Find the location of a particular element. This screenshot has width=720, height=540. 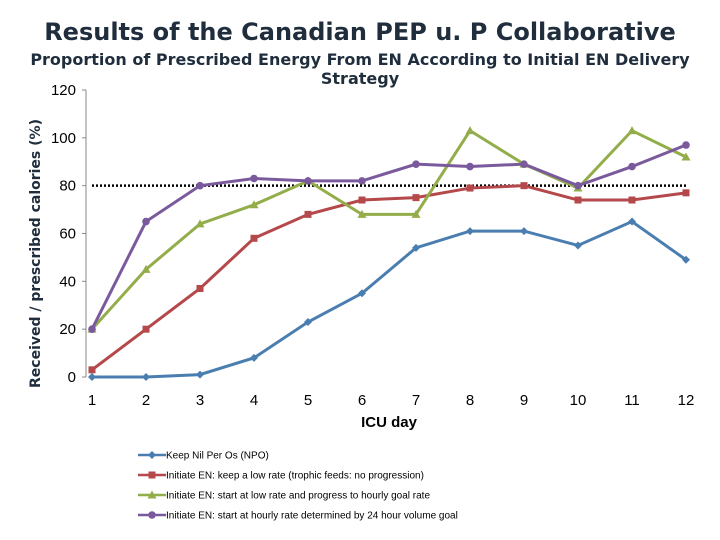

x-tick-label: 8 is located at coordinates (470, 400).